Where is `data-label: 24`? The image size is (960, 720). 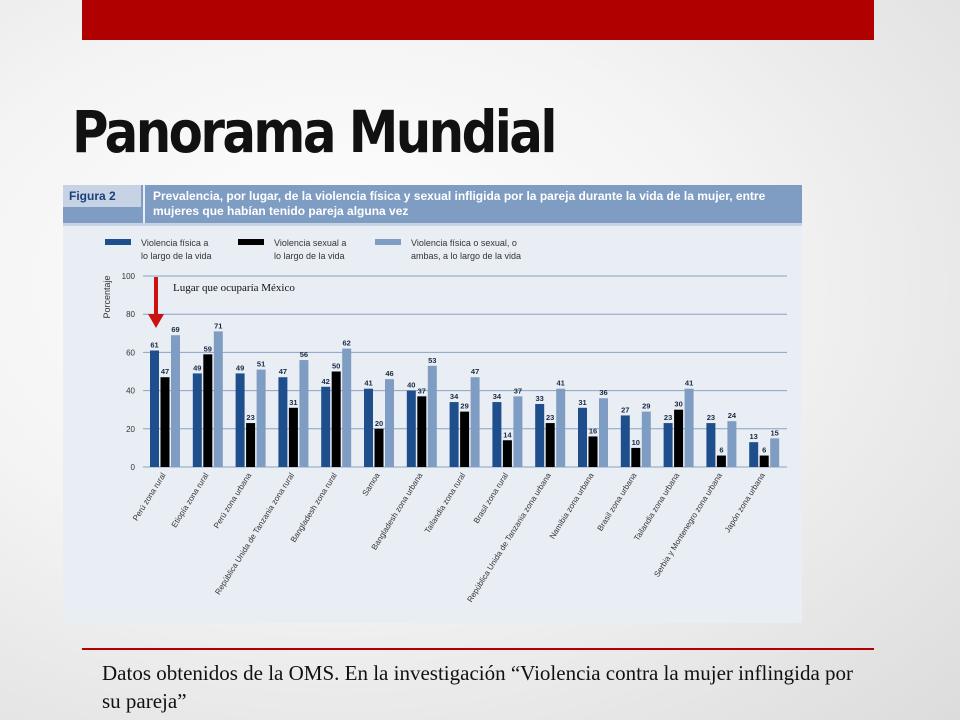
data-label: 24 is located at coordinates (732, 415).